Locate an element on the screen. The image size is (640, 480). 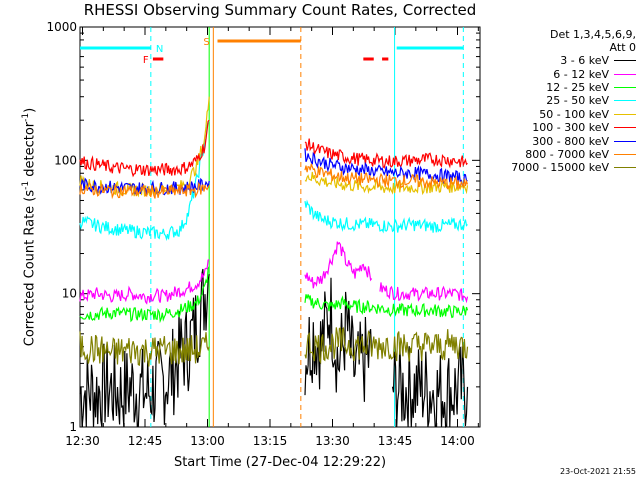
legend-entry: 100 - 300 keV is located at coordinates (559, 127).